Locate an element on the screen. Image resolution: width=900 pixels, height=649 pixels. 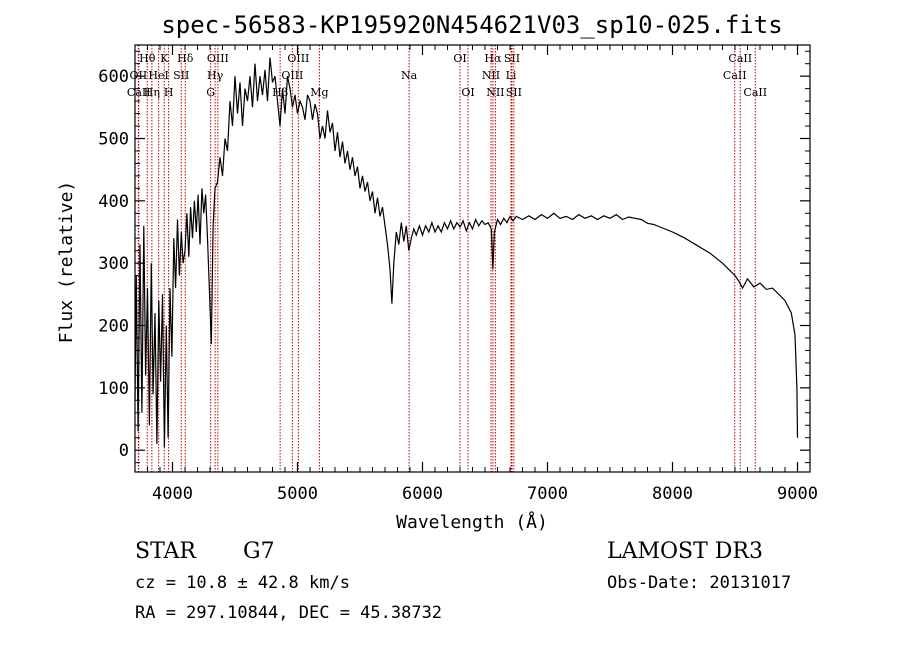
line-marker-label: Hθ is located at coordinates (147, 58).